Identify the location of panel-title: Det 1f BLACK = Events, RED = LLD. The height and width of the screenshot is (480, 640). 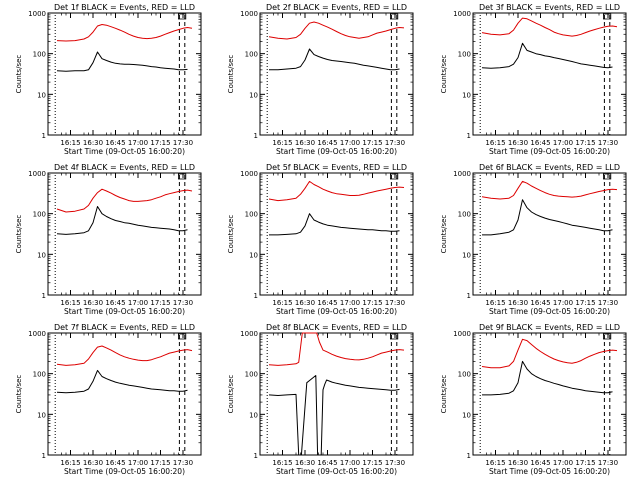
(124, 7).